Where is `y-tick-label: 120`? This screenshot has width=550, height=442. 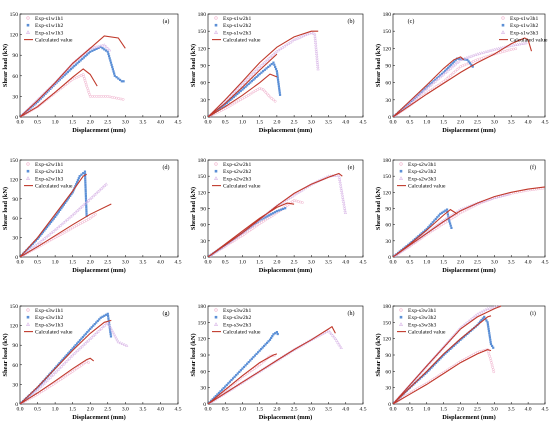 y-tick-label: 120 is located at coordinates (387, 49).